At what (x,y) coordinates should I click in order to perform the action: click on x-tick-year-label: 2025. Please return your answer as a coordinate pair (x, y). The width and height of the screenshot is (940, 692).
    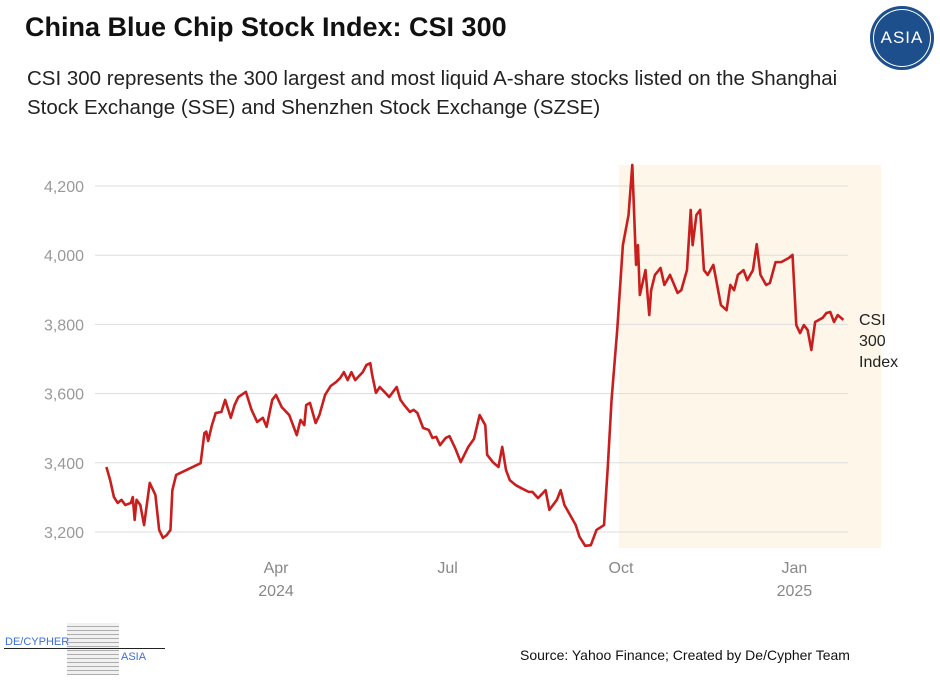
    Looking at the image, I should click on (795, 591).